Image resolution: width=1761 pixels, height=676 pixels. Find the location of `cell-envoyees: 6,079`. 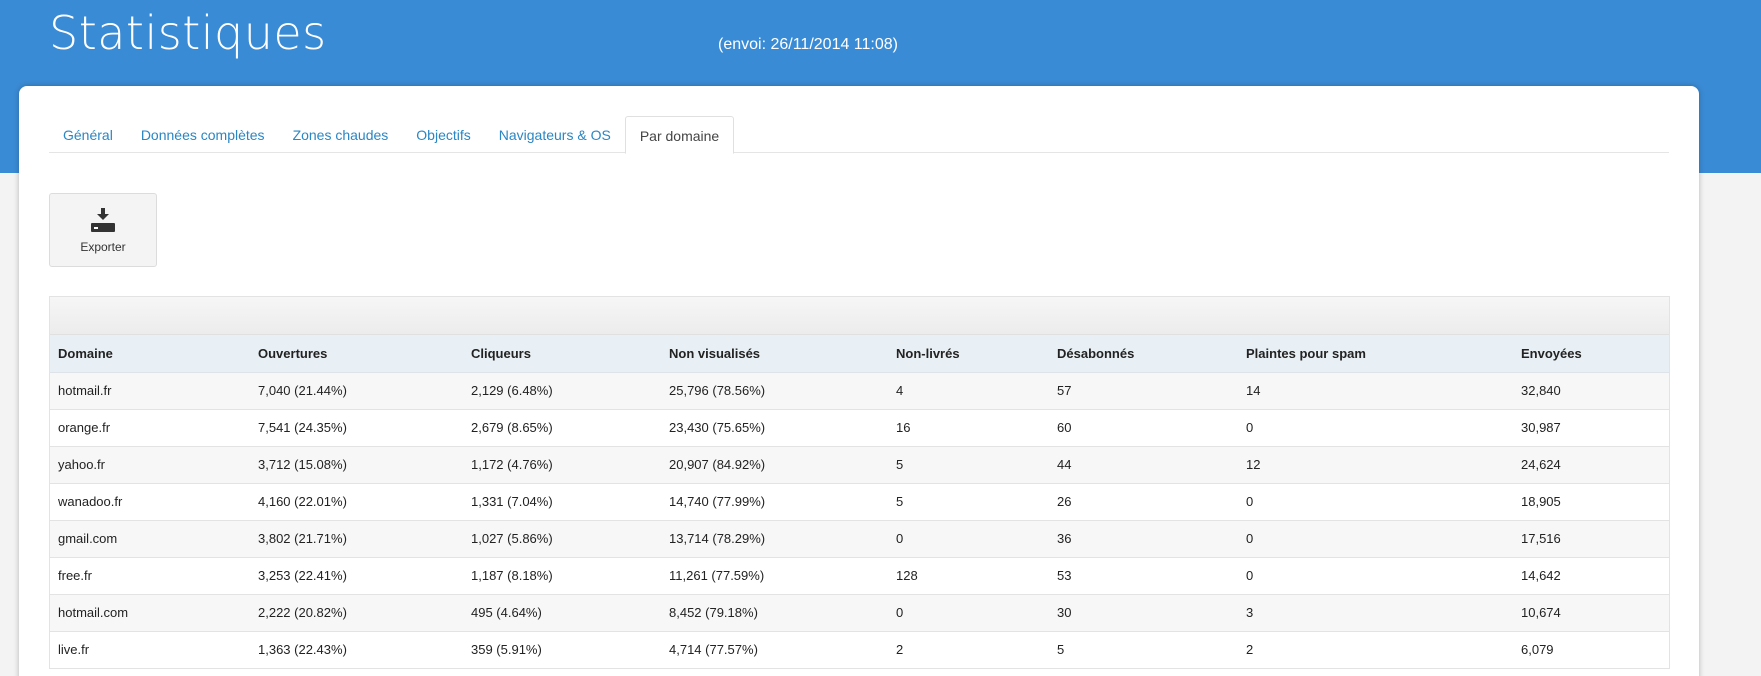

cell-envoyees: 6,079 is located at coordinates (1591, 650).